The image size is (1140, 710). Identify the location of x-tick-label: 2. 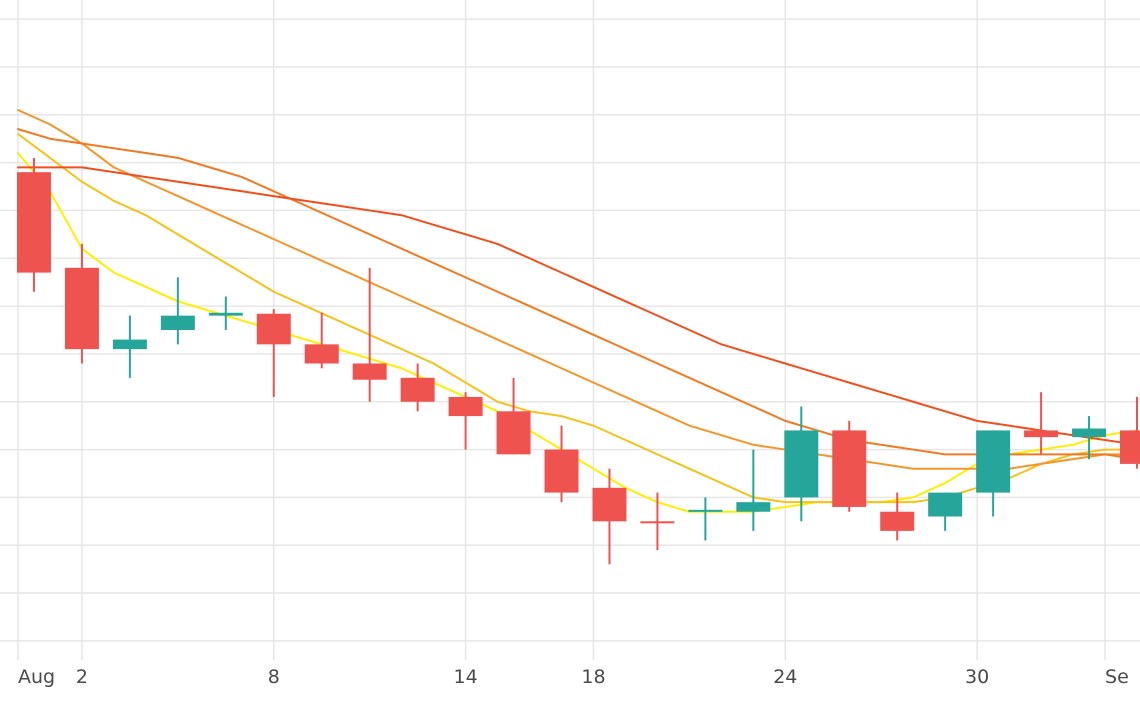
(82, 677).